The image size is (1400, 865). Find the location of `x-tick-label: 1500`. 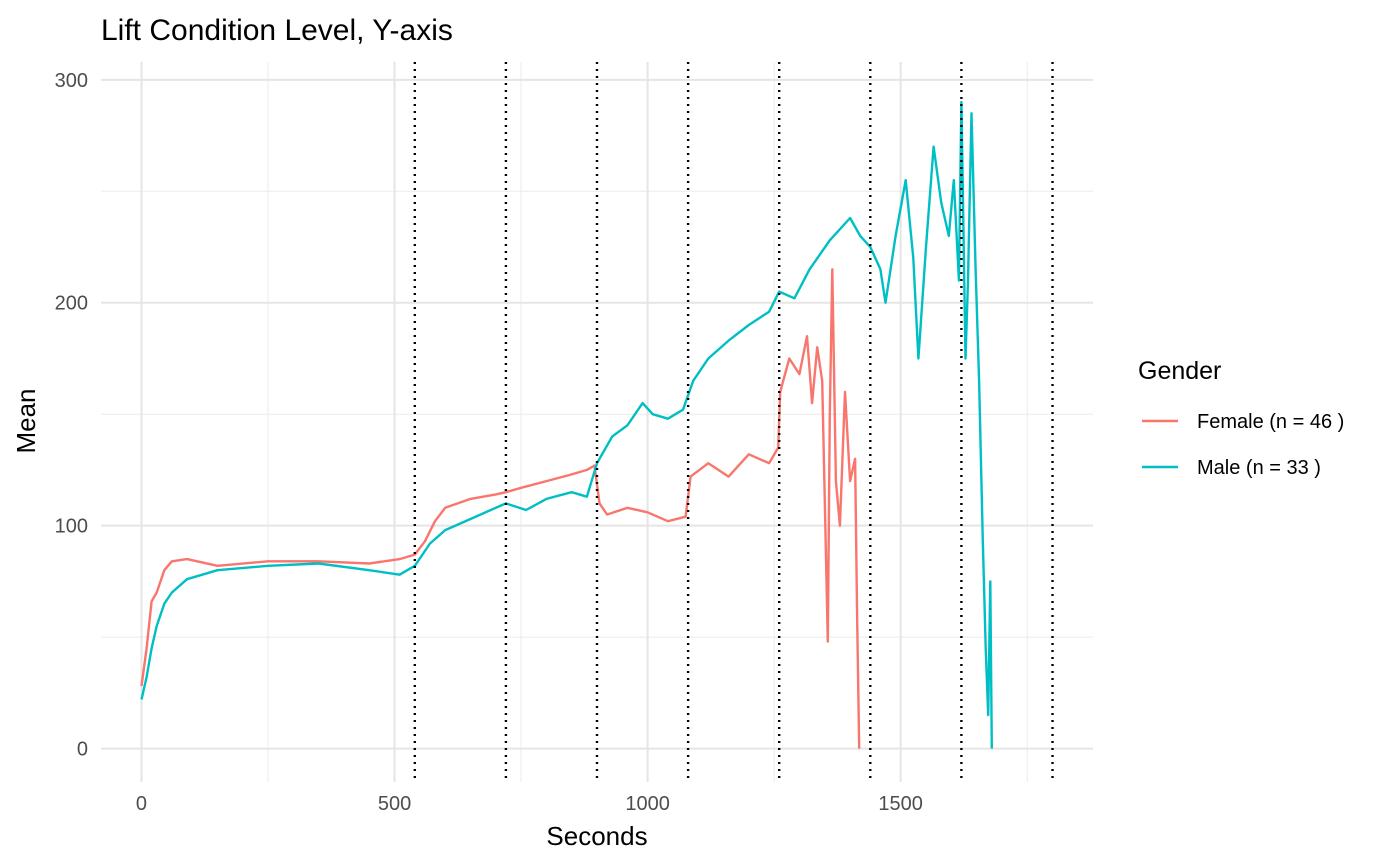

x-tick-label: 1500 is located at coordinates (900, 804).